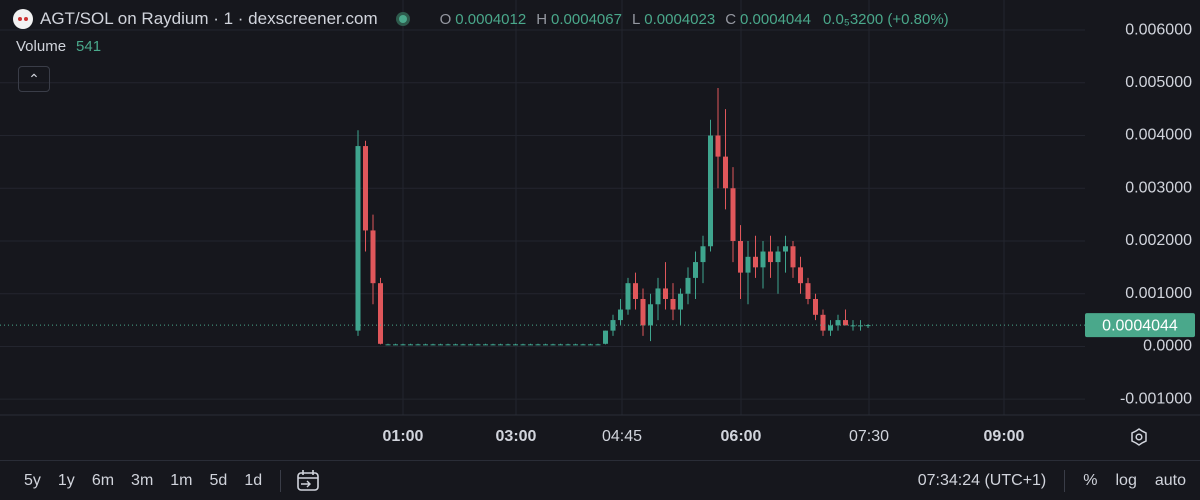 The width and height of the screenshot is (1200, 500). I want to click on x-tick-label: 06:00, so click(741, 436).